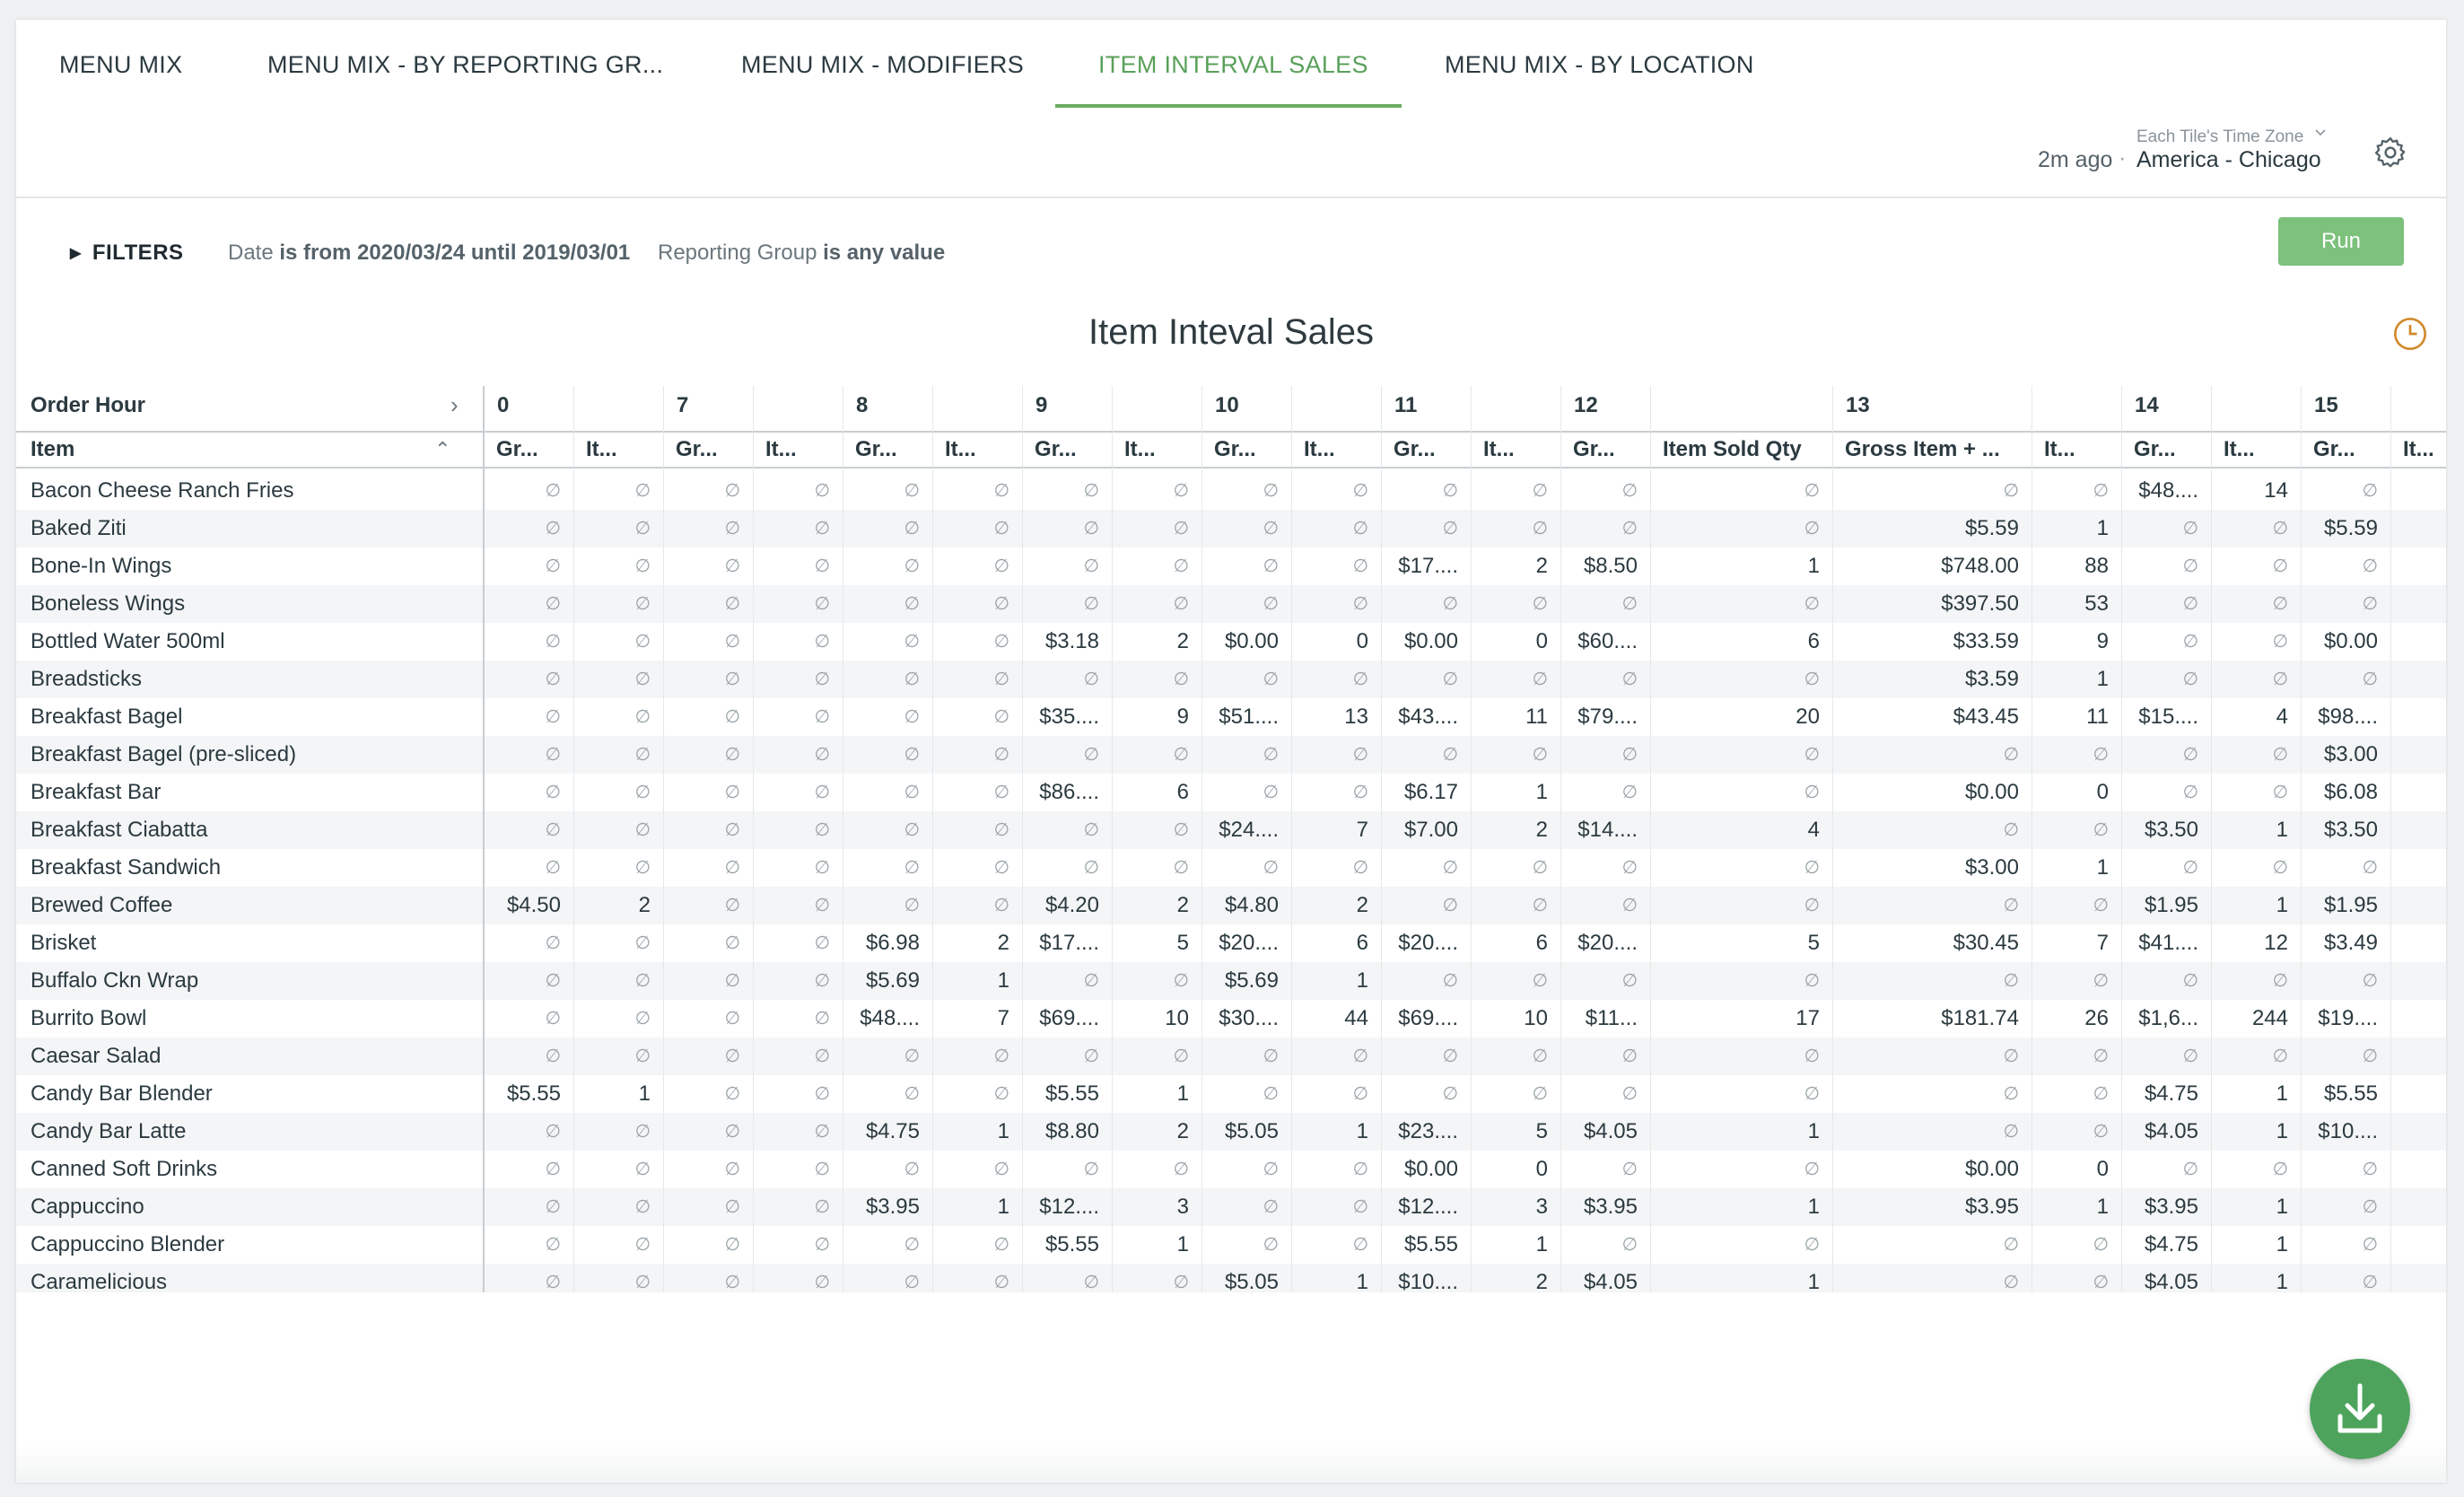 Image resolution: width=2464 pixels, height=1497 pixels. Describe the element at coordinates (2410, 334) in the screenshot. I see `clock-icon` at that location.